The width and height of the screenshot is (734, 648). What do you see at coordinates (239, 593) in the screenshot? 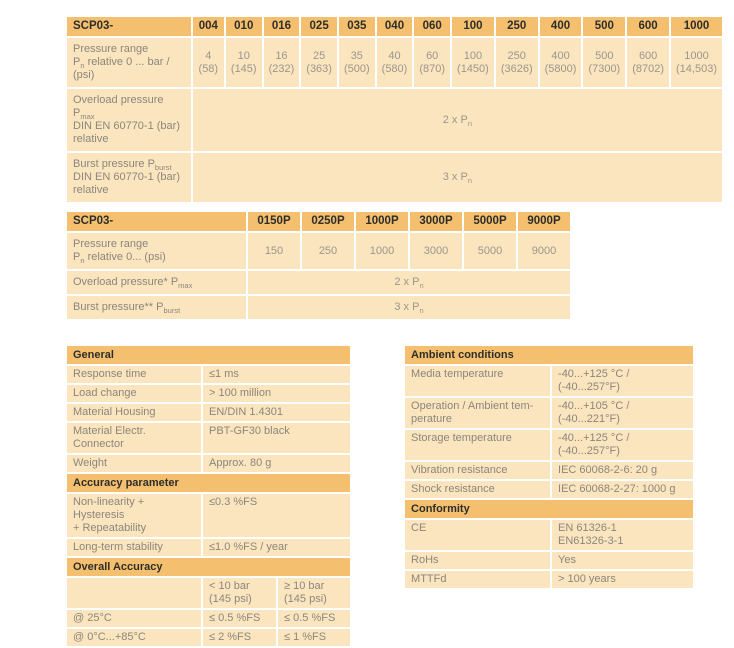
I see `value-cell: < 10 bar (145 psi)` at bounding box center [239, 593].